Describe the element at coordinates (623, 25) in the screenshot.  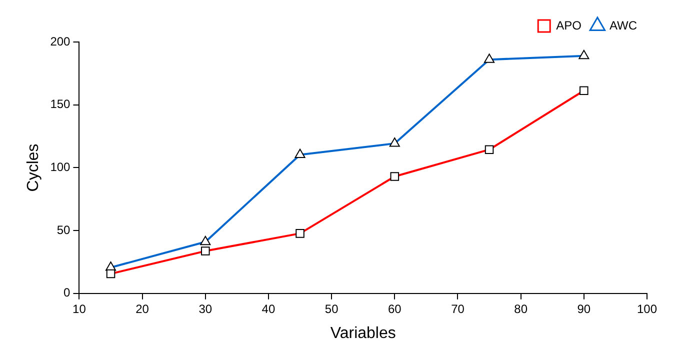
I see `legend-label: AWC` at that location.